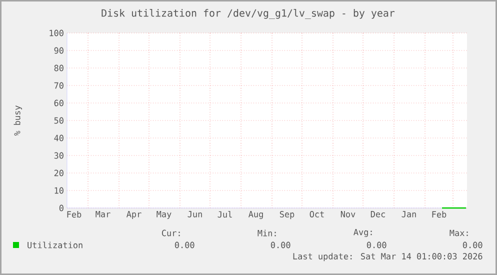  Describe the element at coordinates (57, 33) in the screenshot. I see `y-tick-label: 100` at that location.